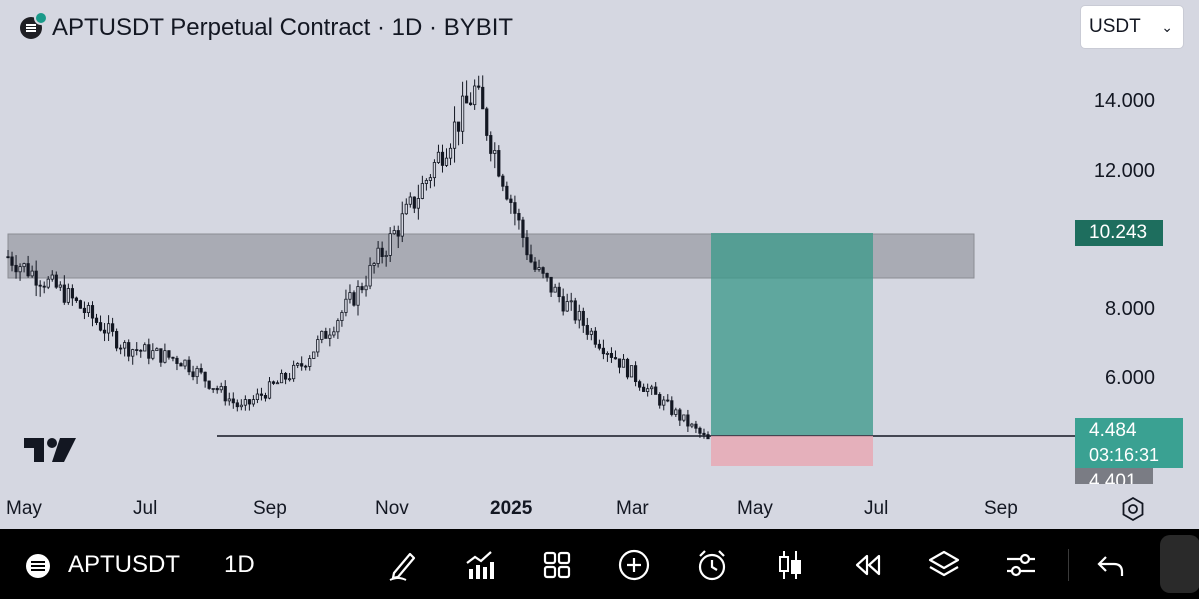 The image size is (1199, 599). I want to click on redo-button, so click(1179, 564).